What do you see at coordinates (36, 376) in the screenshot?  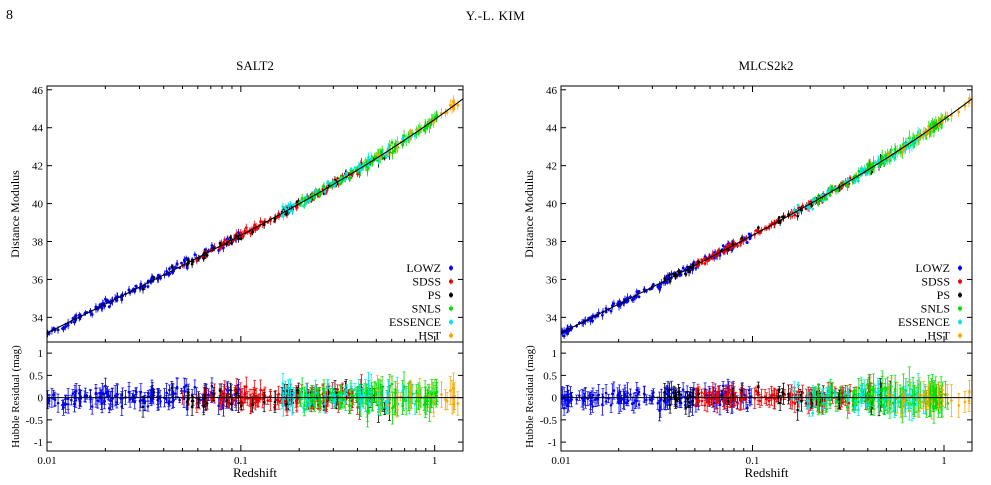 I see `y-tick-label: 0.5` at bounding box center [36, 376].